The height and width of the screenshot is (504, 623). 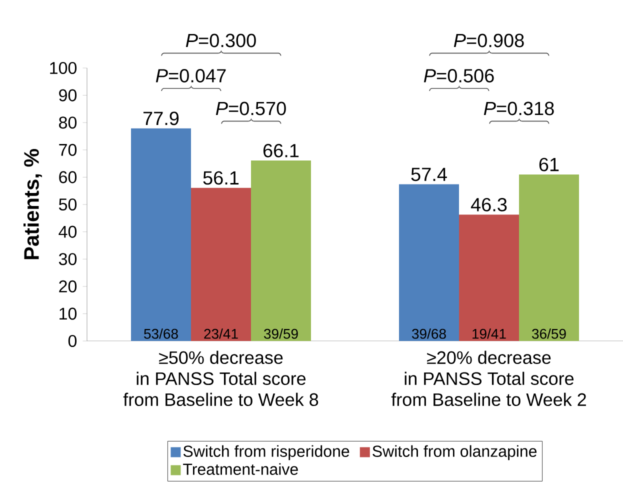 I want to click on text: P=0.300, so click(x=221, y=41).